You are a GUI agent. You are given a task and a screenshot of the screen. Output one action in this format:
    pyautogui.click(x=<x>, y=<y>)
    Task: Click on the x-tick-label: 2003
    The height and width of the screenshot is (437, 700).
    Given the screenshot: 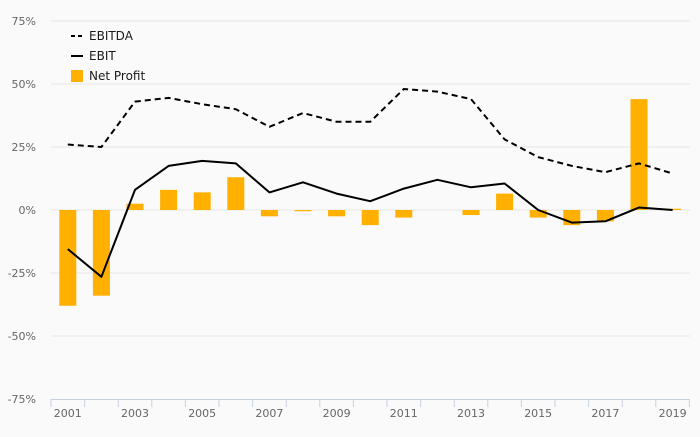 What is the action you would take?
    pyautogui.click(x=135, y=413)
    